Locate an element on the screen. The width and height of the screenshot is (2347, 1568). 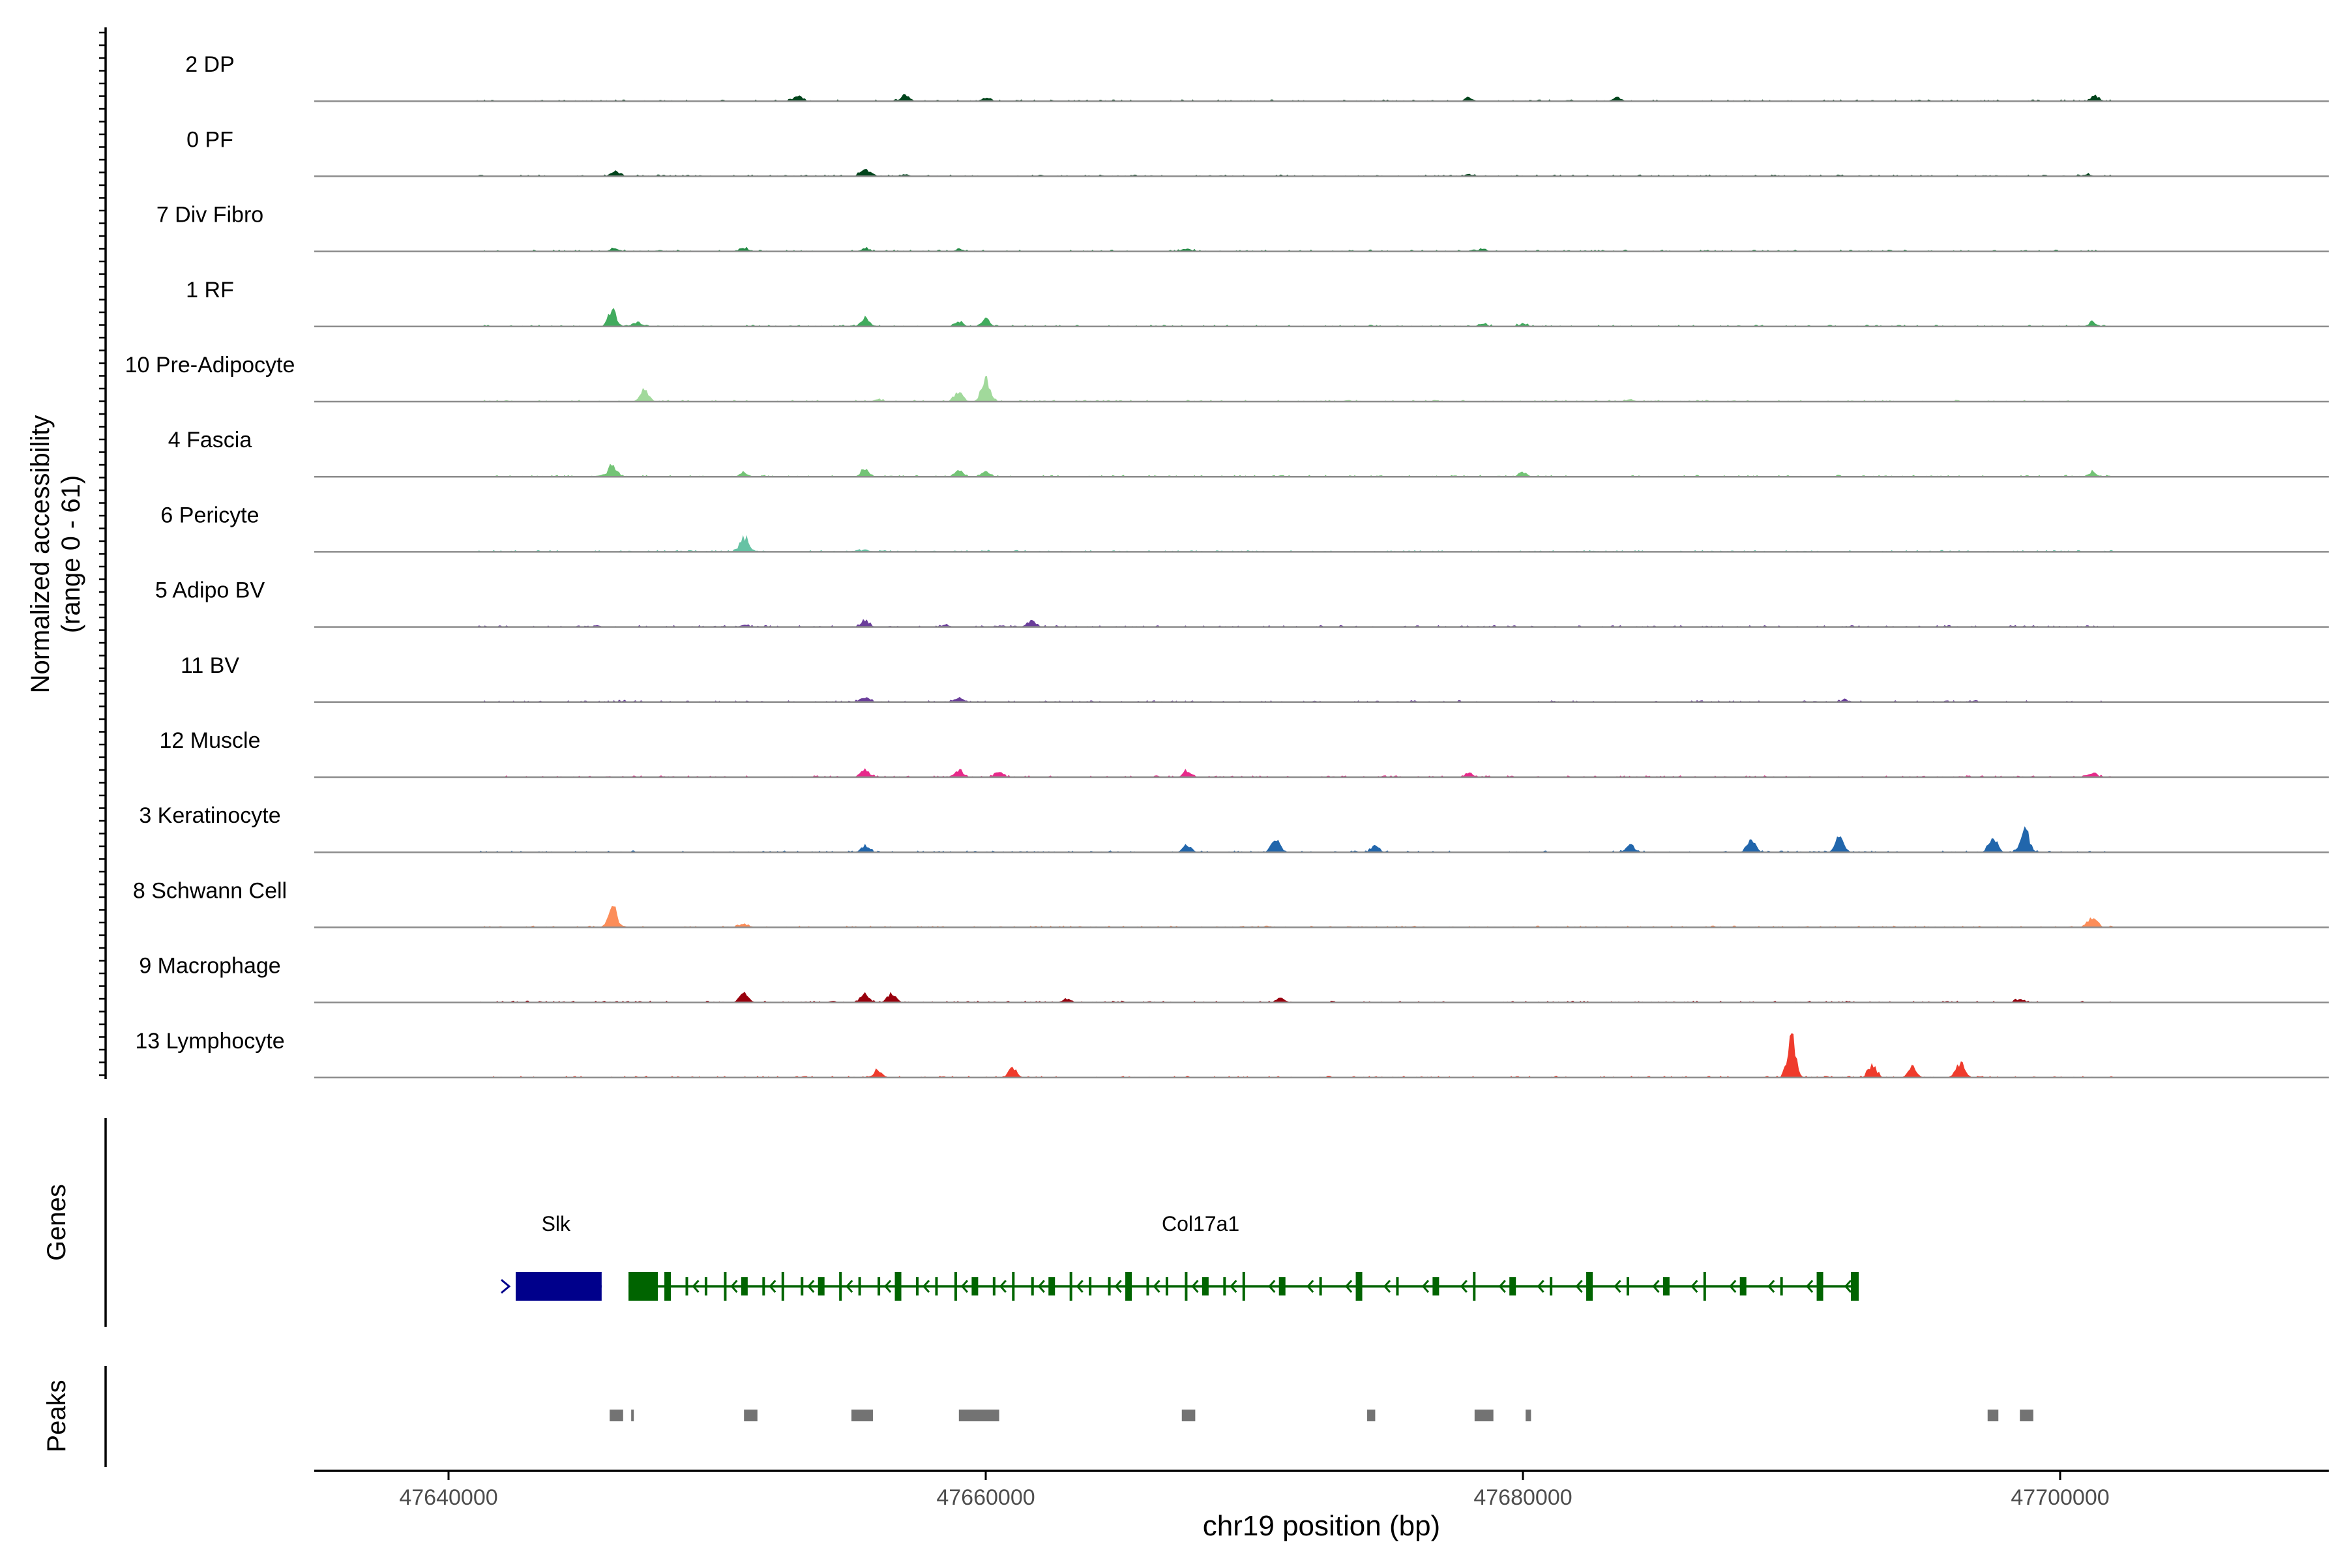
track-label: 2 DP is located at coordinates (210, 64).